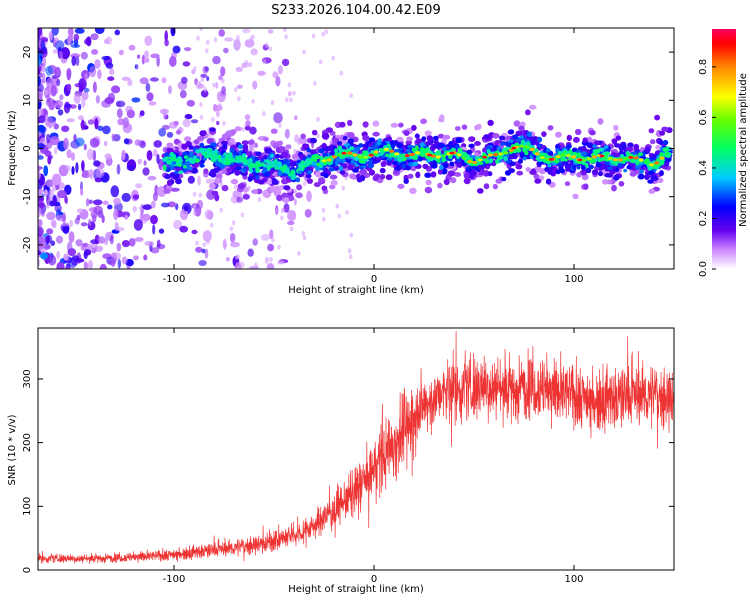  Describe the element at coordinates (27, 378) in the screenshot. I see `y-tick-label: 300` at that location.